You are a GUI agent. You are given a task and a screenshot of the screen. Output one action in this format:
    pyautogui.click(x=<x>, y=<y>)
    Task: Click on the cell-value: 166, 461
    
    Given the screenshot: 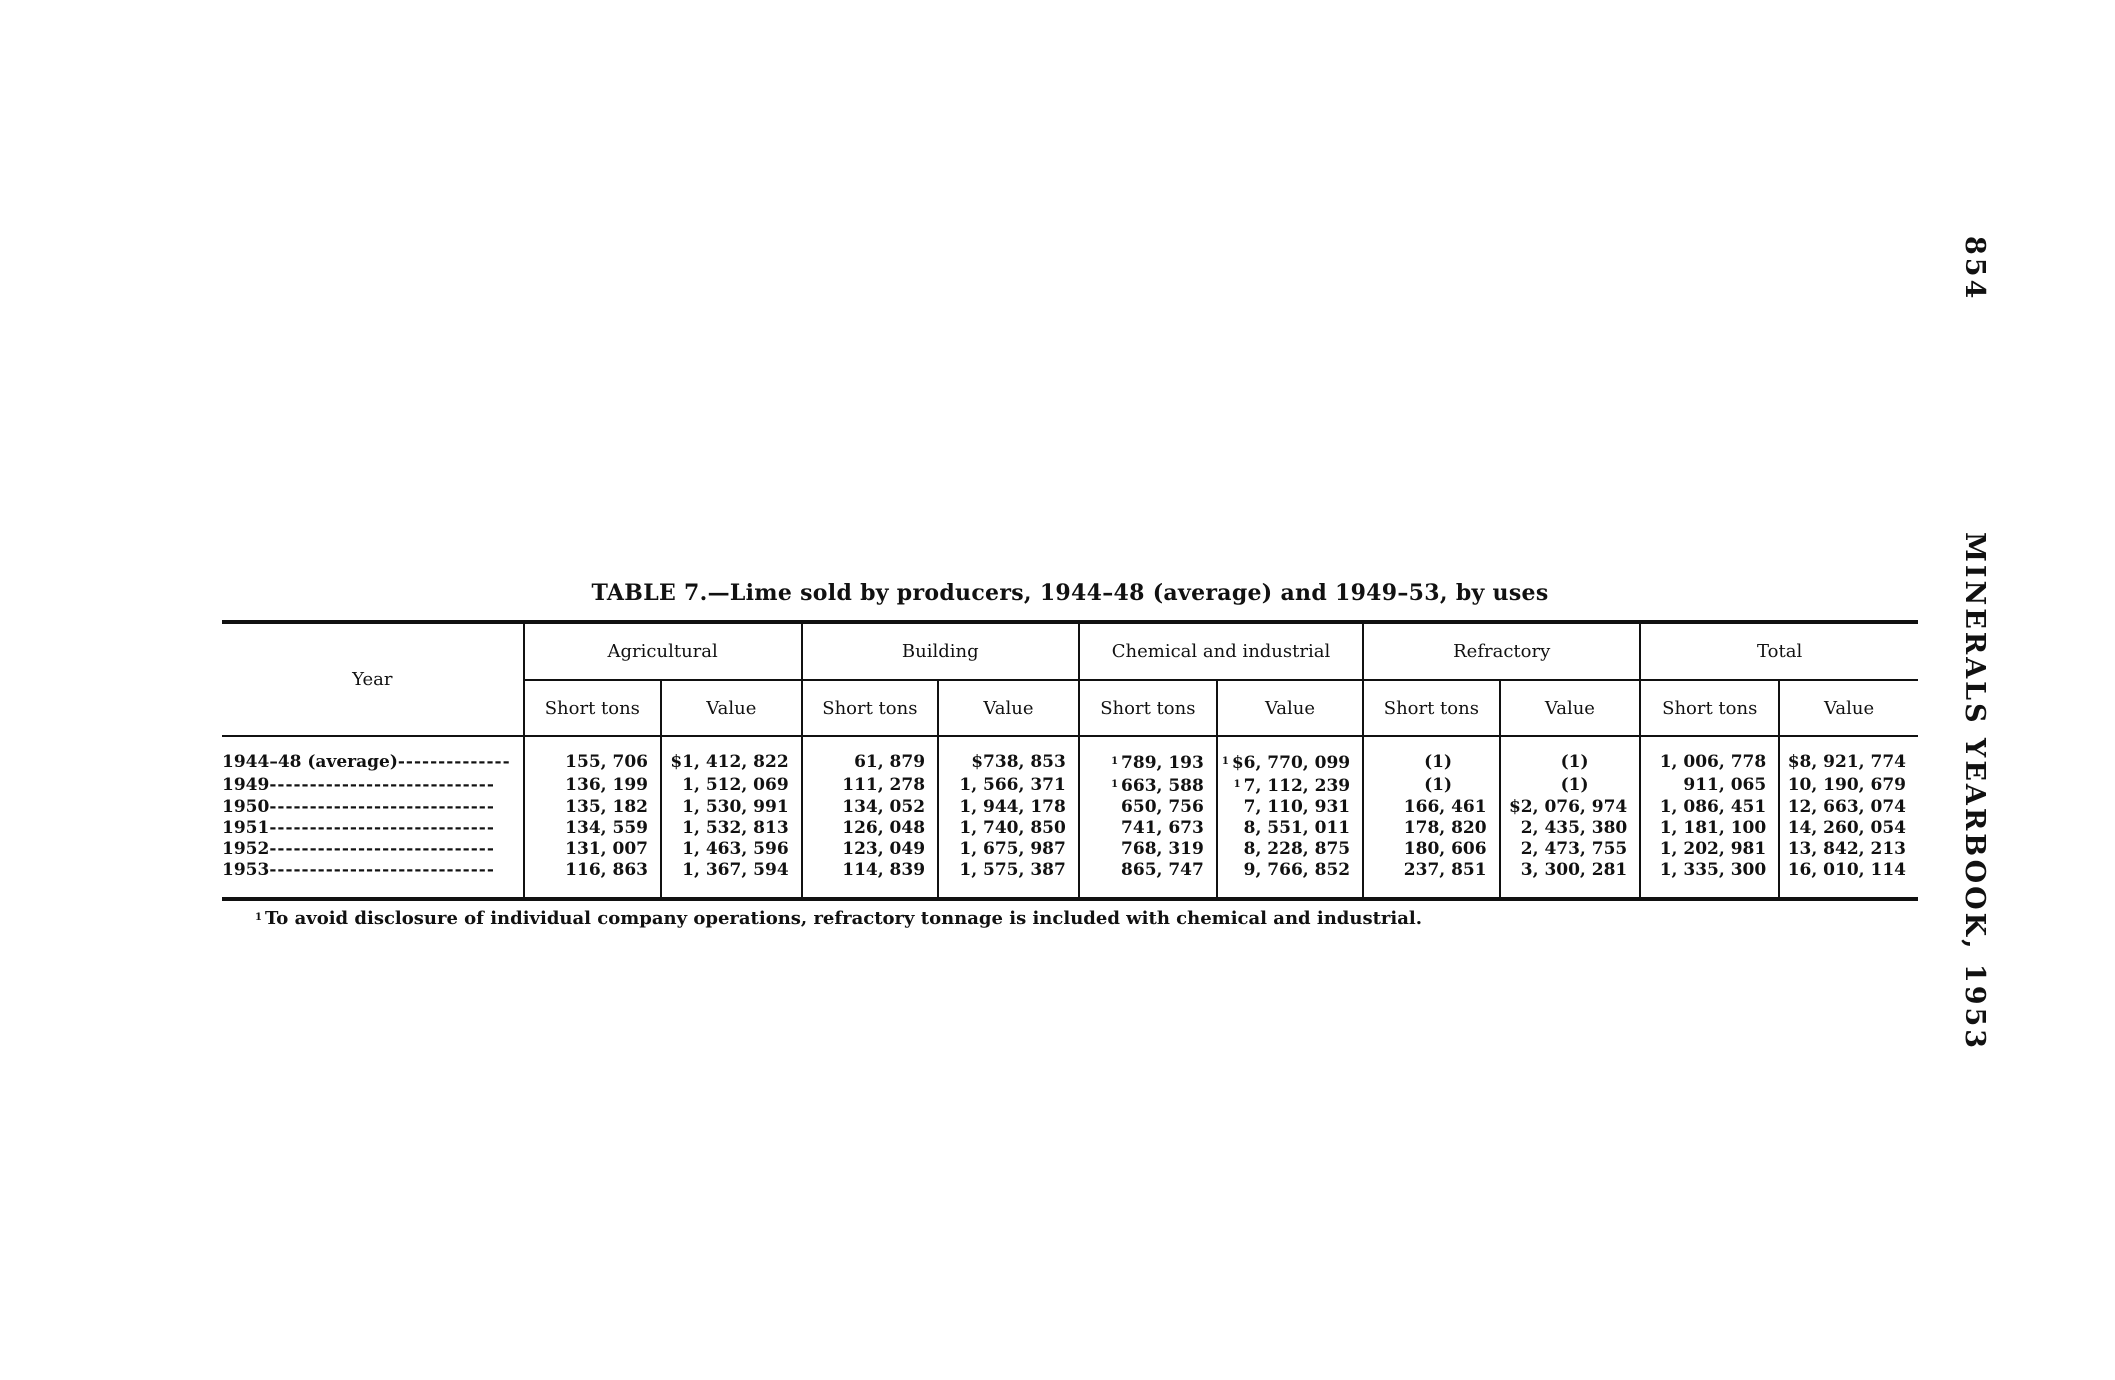 What is the action you would take?
    pyautogui.click(x=1445, y=807)
    